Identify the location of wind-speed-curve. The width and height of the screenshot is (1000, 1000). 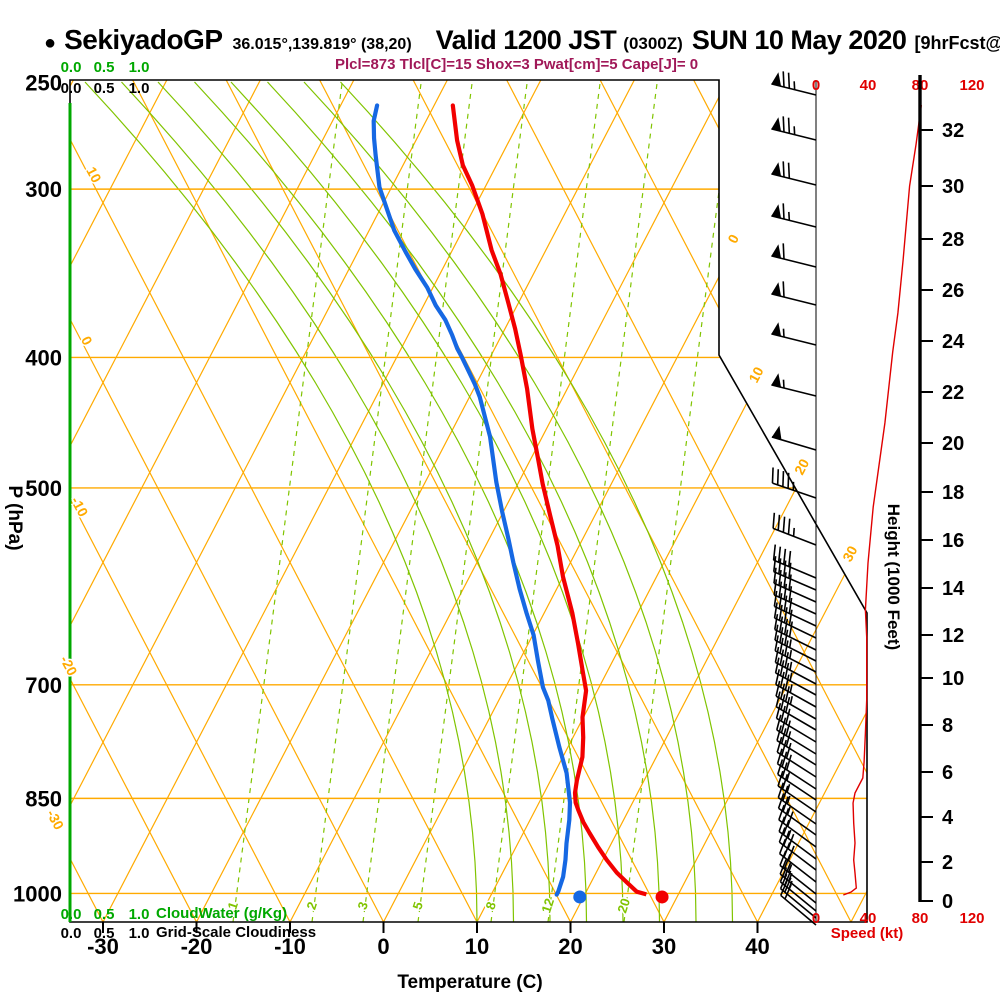
(882, 500).